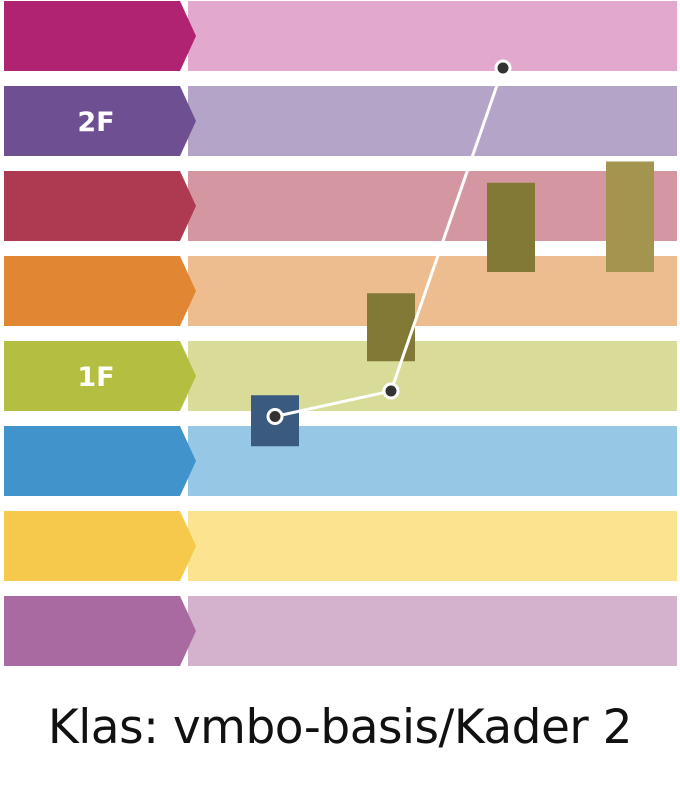 The height and width of the screenshot is (806, 680). What do you see at coordinates (95, 377) in the screenshot?
I see `level-label-1f: 1F` at bounding box center [95, 377].